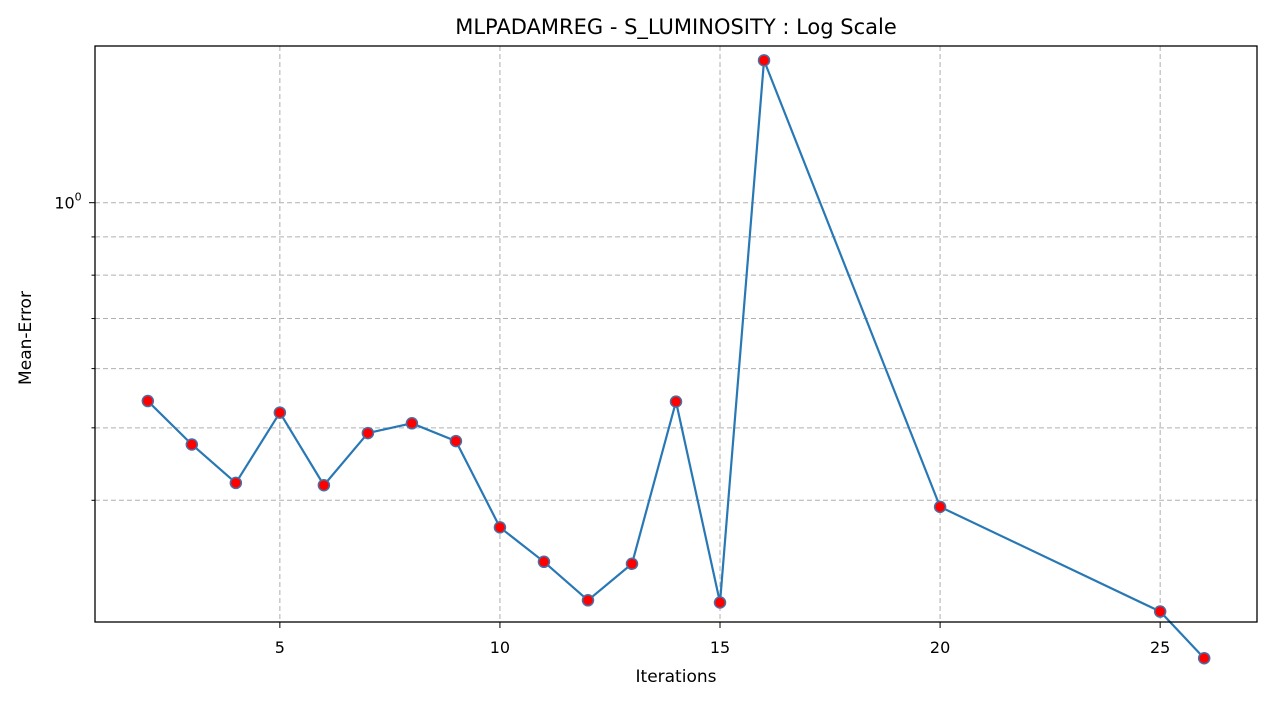 The height and width of the screenshot is (701, 1272). I want to click on x-tick-label: 10, so click(500, 647).